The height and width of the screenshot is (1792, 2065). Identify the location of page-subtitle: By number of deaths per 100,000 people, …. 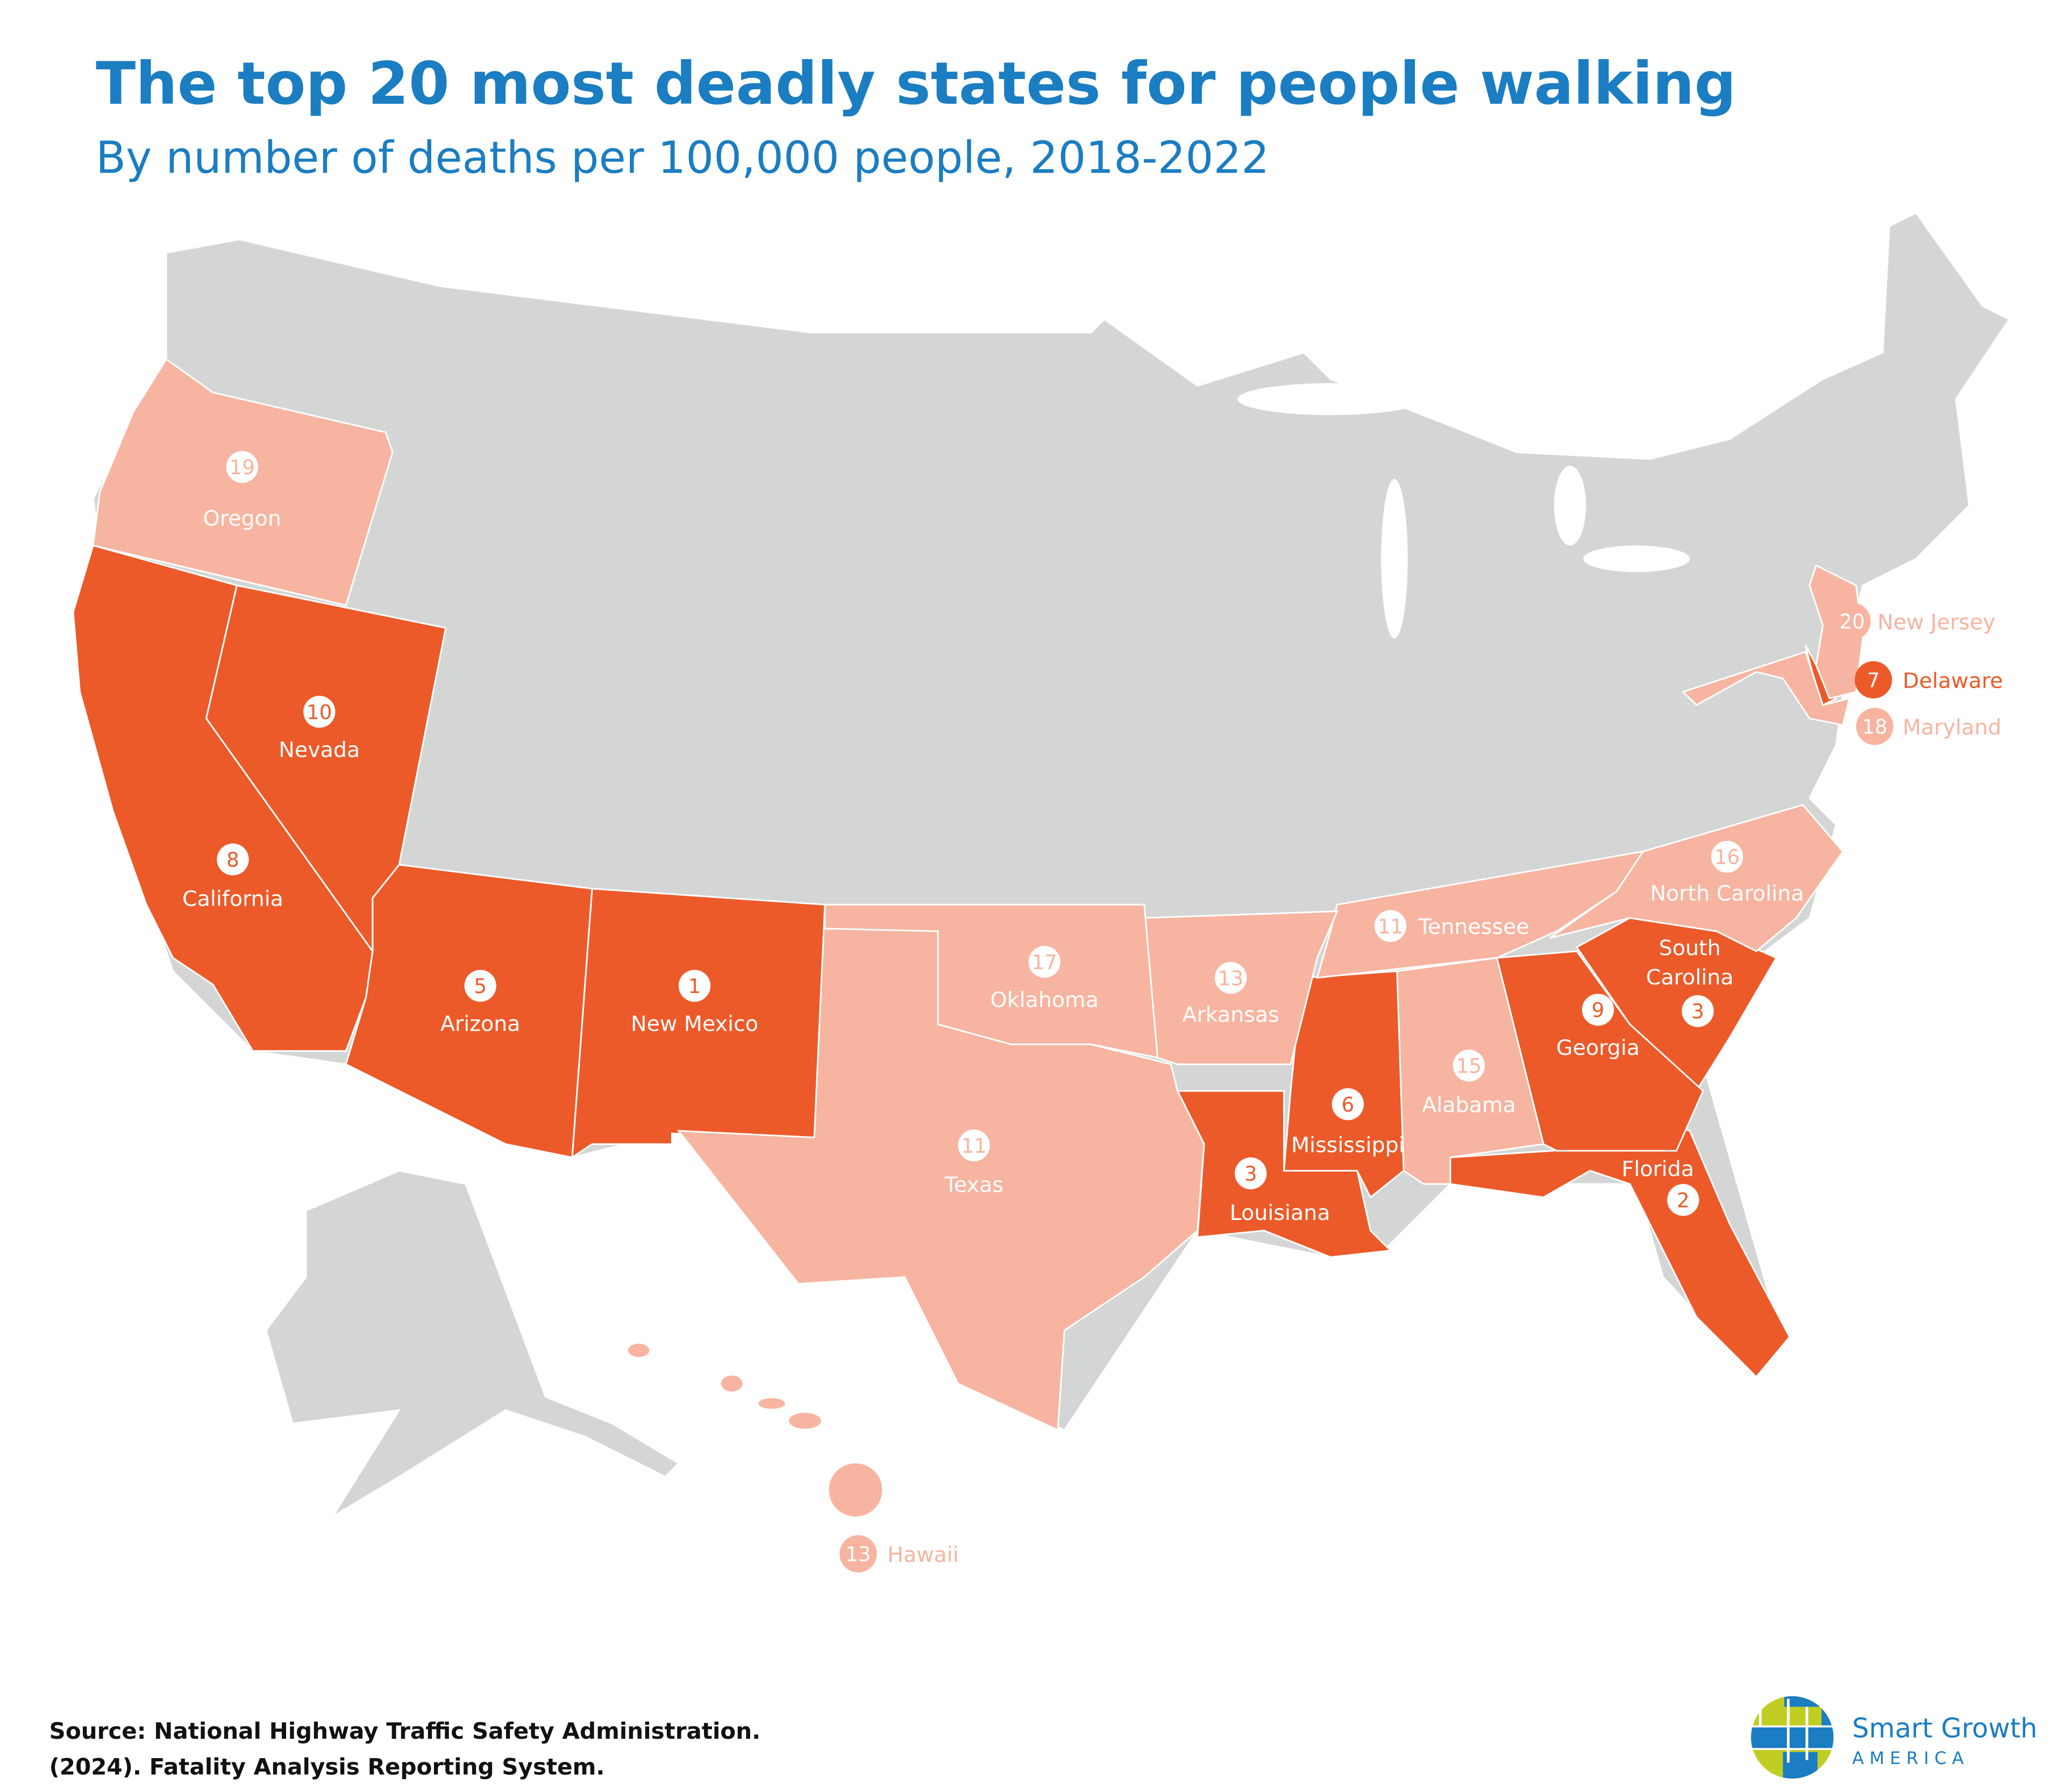
(682, 158).